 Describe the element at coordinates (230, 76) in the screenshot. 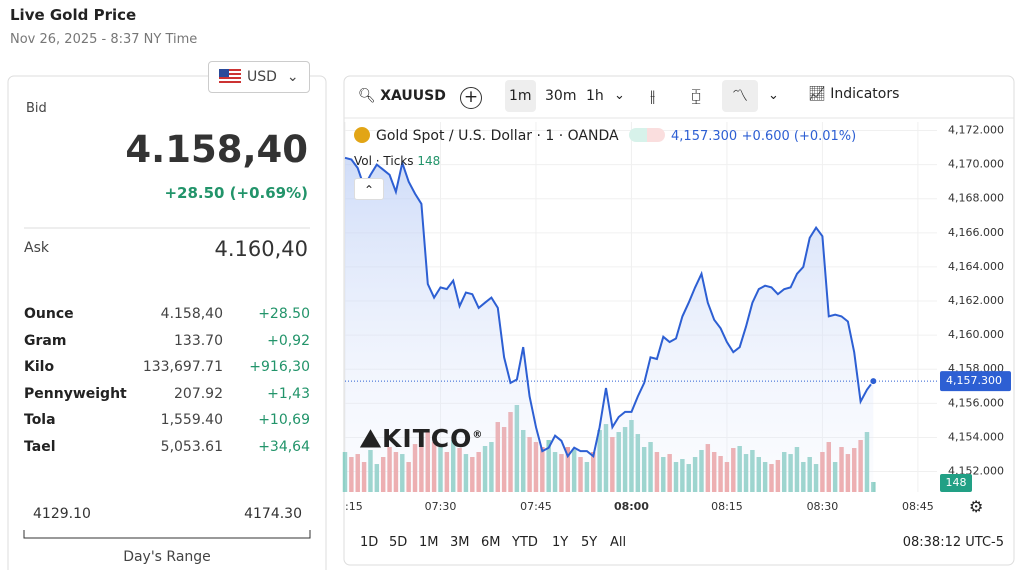

I see `flag-icon` at that location.